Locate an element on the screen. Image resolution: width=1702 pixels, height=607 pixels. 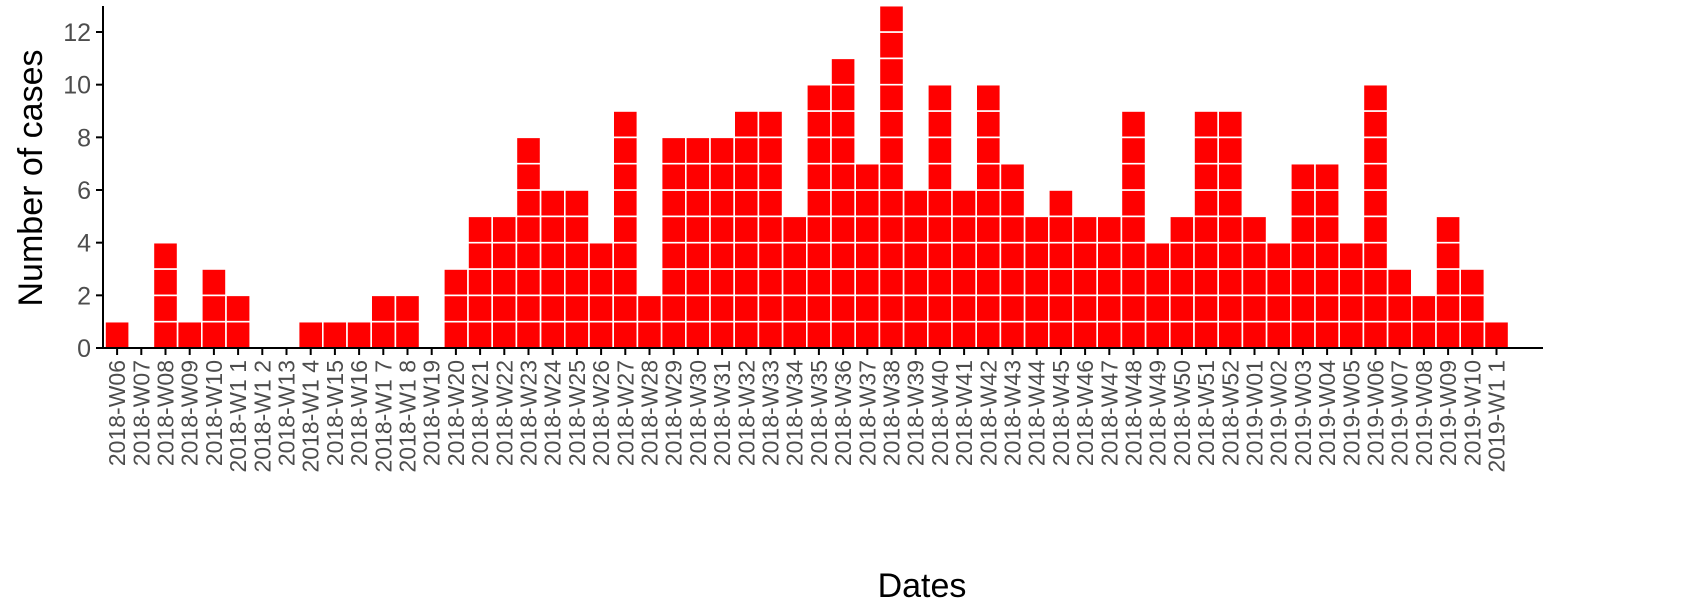
x-tick-label-2018-W14: 2018-W1 4 is located at coordinates (311, 416).